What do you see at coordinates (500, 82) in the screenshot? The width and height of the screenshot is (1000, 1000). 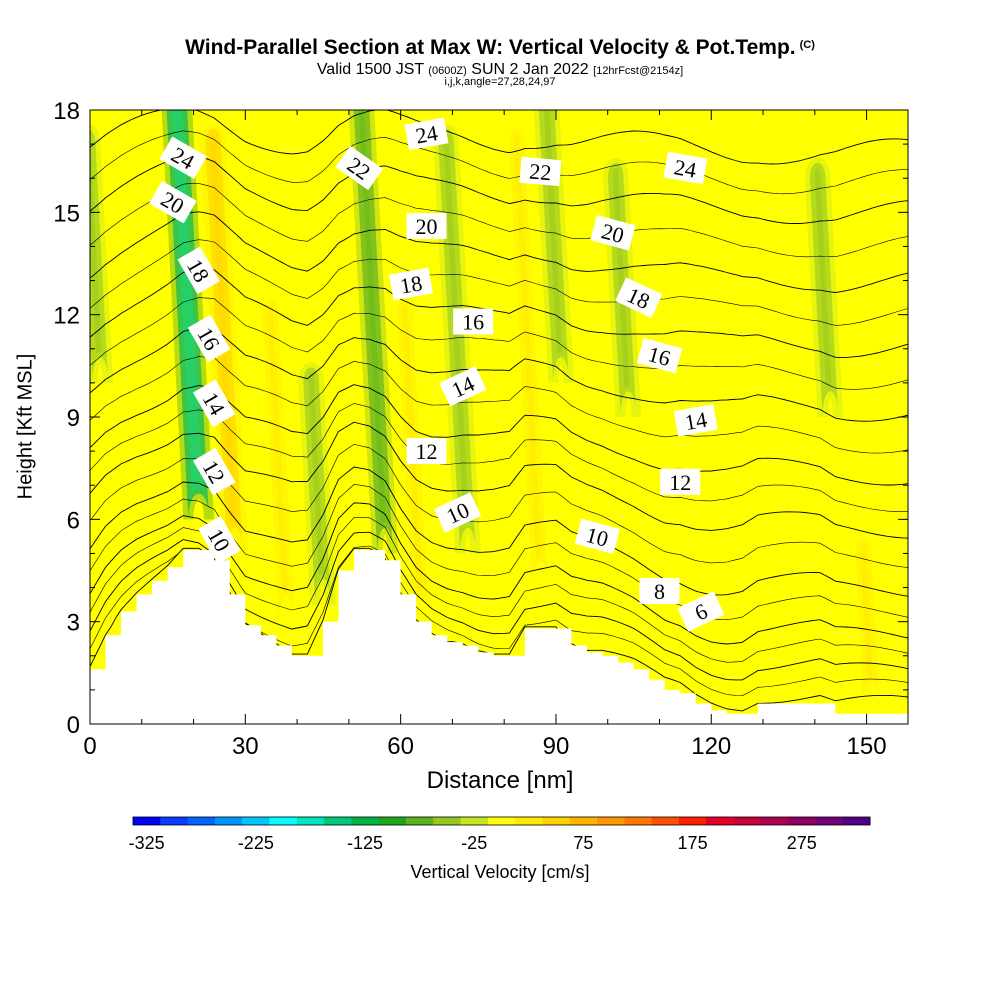 I see `subtitle-indices: i,j,k,angle=27,28,24,97` at bounding box center [500, 82].